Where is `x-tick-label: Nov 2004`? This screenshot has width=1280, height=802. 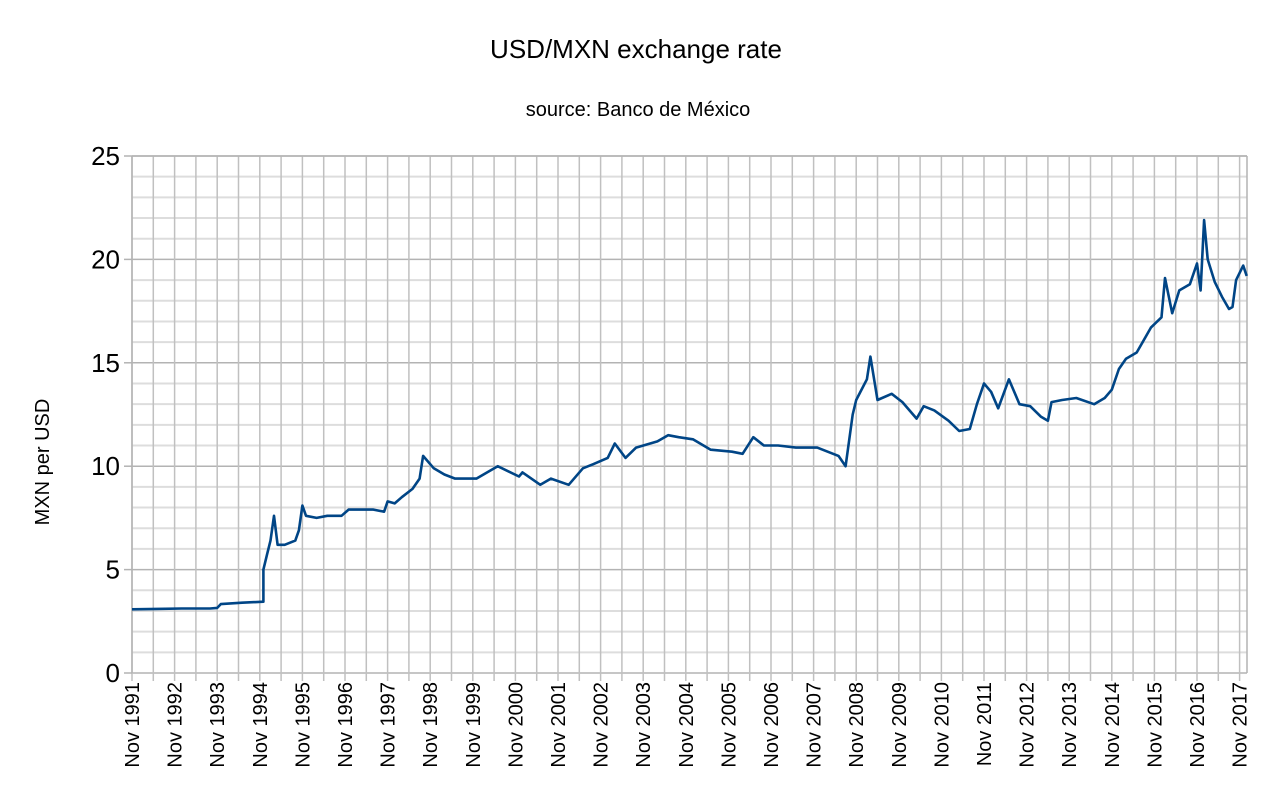
x-tick-label: Nov 2004 is located at coordinates (687, 725).